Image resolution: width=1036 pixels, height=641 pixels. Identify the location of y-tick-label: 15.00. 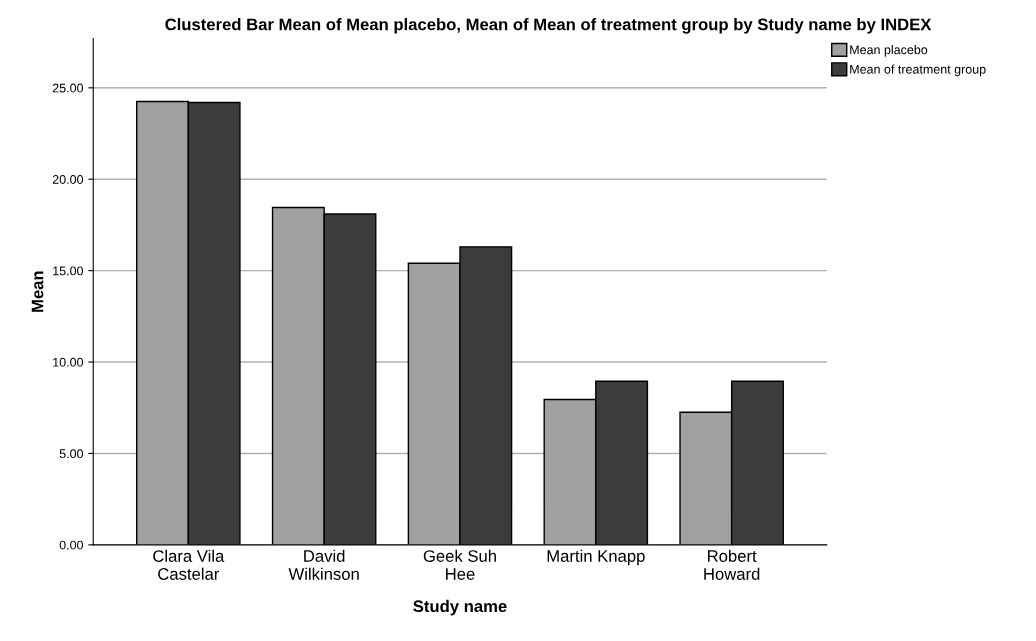
(68, 271).